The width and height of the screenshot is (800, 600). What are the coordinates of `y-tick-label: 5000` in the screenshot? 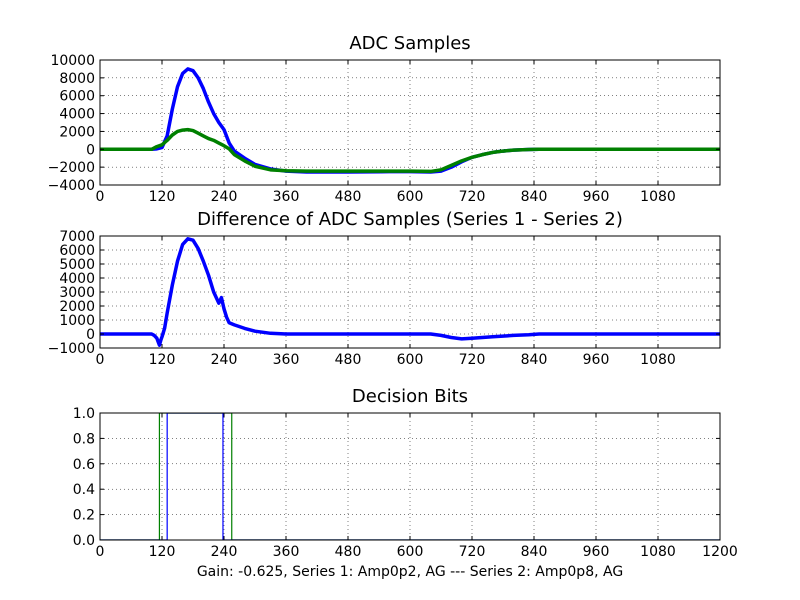 It's located at (77, 265).